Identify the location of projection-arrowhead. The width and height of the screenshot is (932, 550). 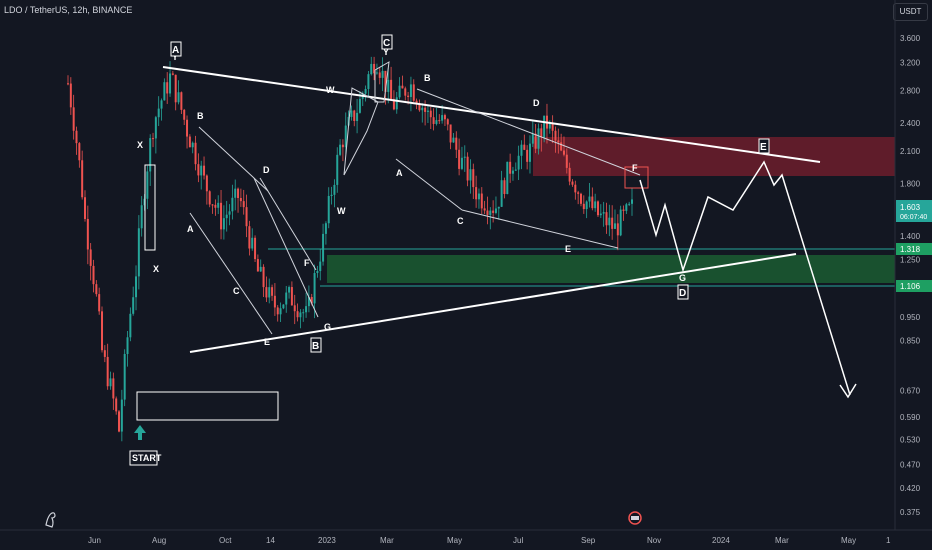
(848, 391).